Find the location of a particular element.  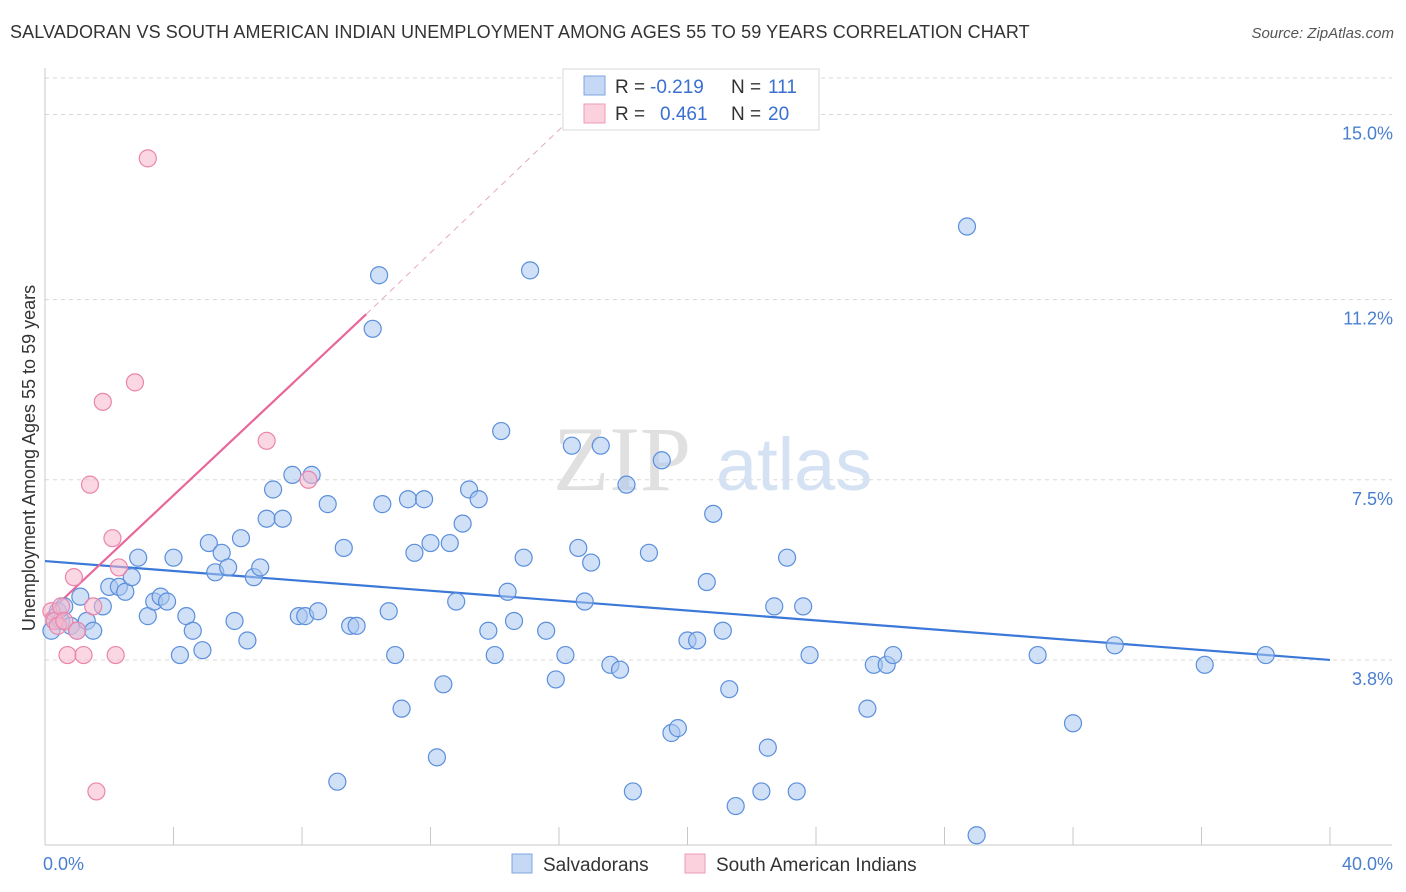

y-tick-label-1: 7.5% is located at coordinates (1372, 499).